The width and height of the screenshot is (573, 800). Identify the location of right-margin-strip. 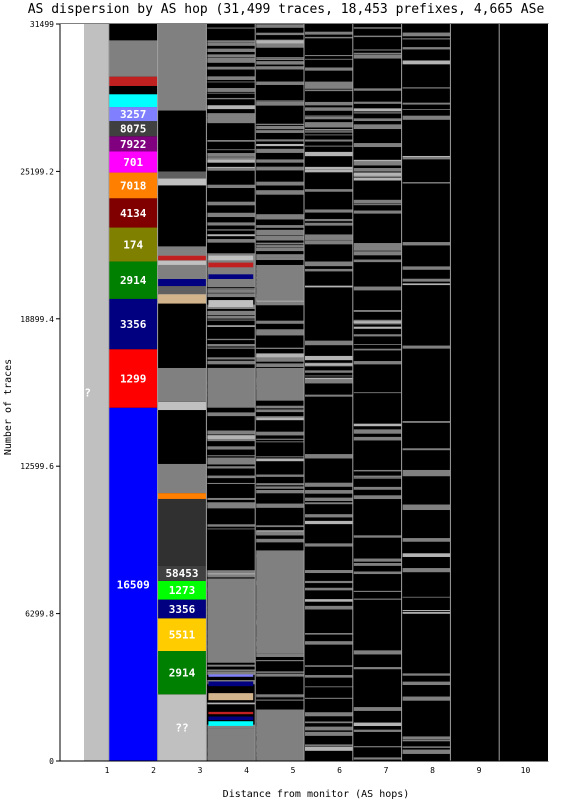
(560, 392).